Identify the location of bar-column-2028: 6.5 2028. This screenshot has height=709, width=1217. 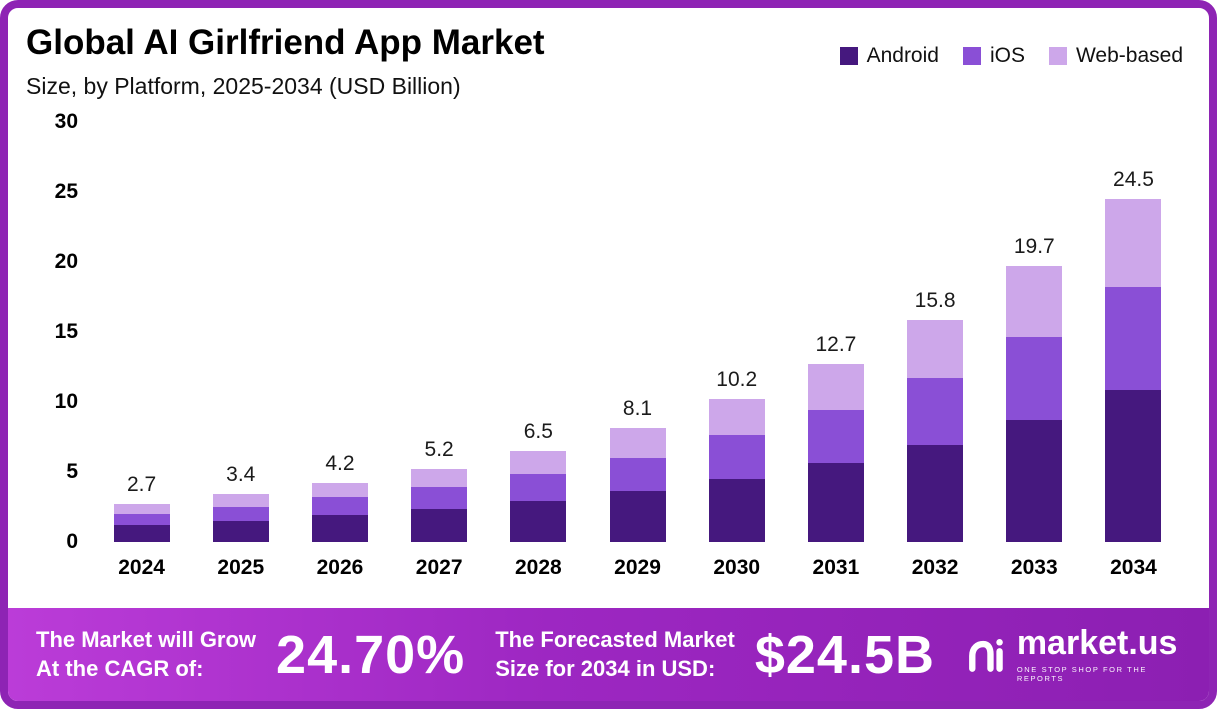
(538, 351).